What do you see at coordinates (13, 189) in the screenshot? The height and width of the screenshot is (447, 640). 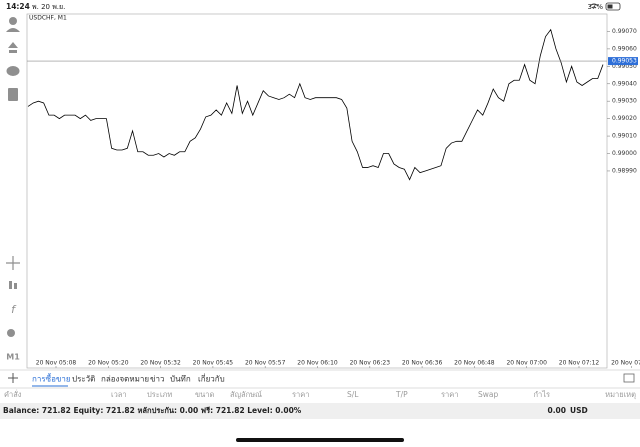 I see `toolbar: f M1` at bounding box center [13, 189].